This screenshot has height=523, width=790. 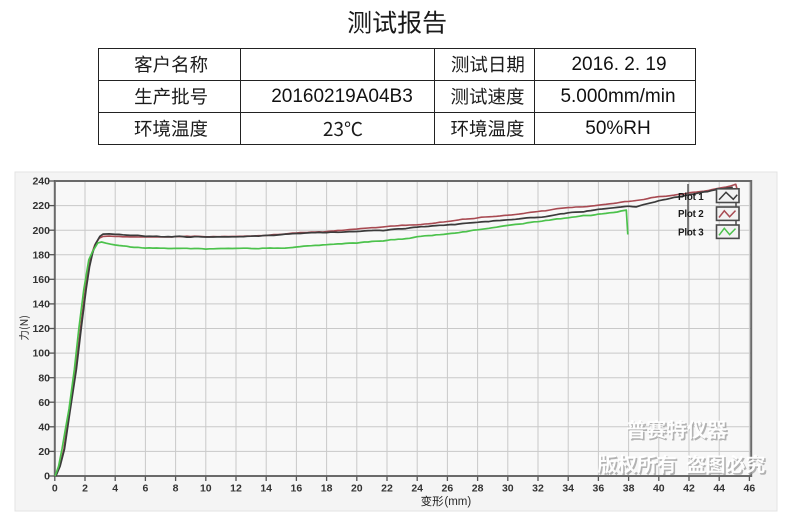 What do you see at coordinates (44, 378) in the screenshot?
I see `svg-text: 80` at bounding box center [44, 378].